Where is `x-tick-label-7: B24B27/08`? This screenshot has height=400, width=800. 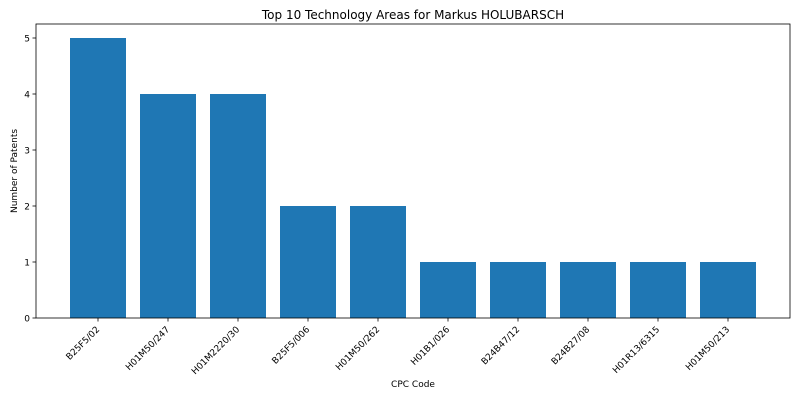 x-tick-label-7: B24B27/08 is located at coordinates (571, 346).